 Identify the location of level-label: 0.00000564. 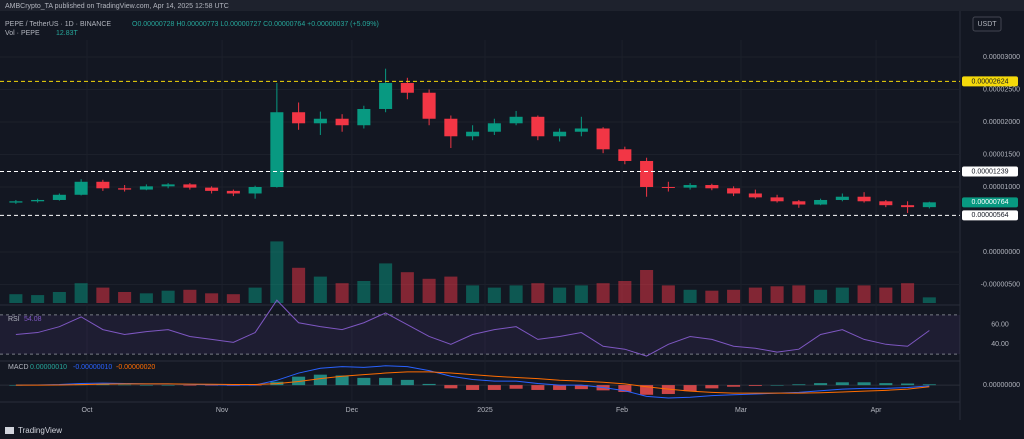
(990, 215).